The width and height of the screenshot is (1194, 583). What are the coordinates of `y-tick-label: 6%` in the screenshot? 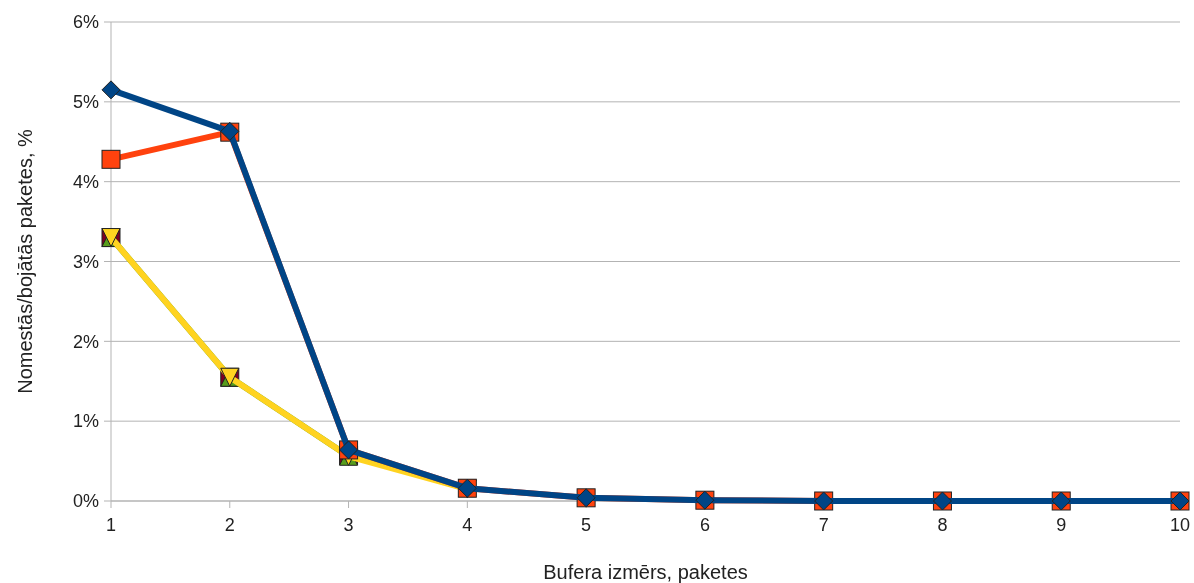 It's located at (85, 22).